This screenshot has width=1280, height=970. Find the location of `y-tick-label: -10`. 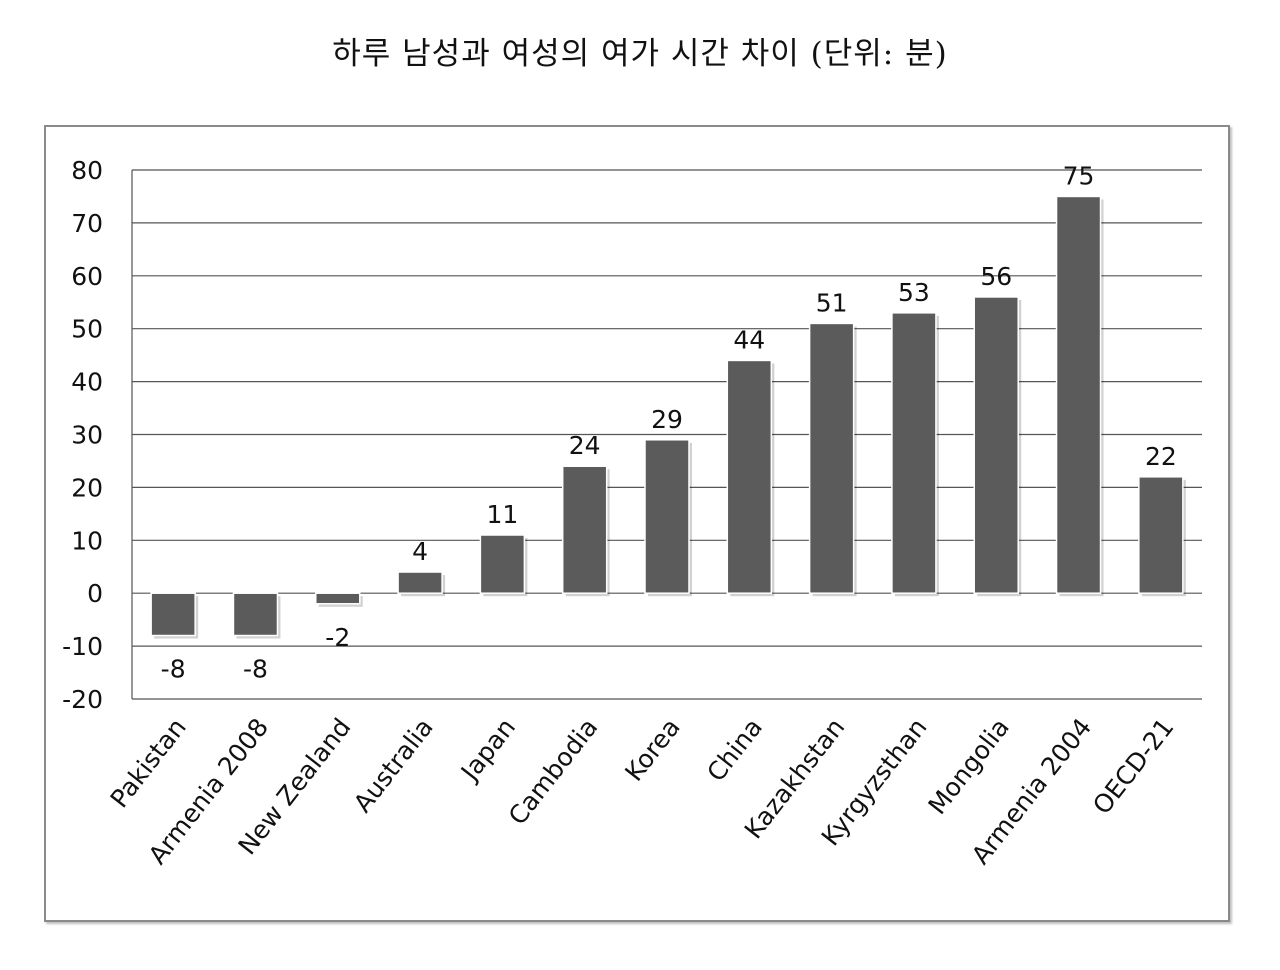

y-tick-label: -10 is located at coordinates (82, 646).